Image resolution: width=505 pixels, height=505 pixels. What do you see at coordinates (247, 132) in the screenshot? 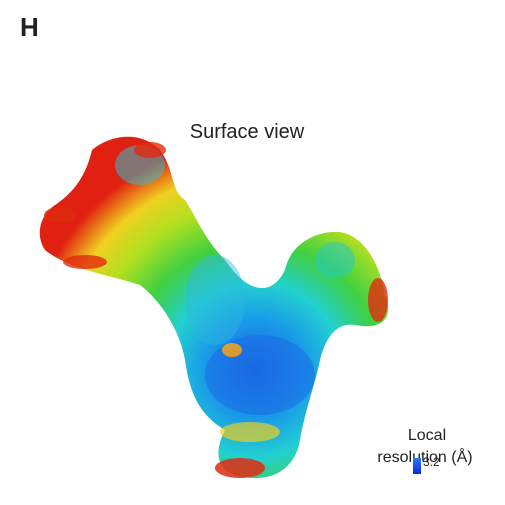
I see `title: Surface view` at bounding box center [247, 132].